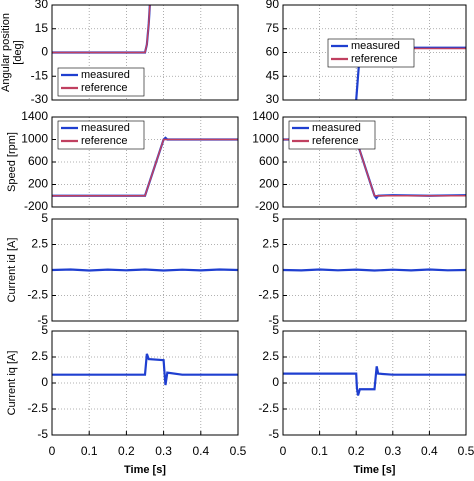 The width and height of the screenshot is (474, 481). I want to click on y-axis-label: Current iq [A], so click(12, 383).